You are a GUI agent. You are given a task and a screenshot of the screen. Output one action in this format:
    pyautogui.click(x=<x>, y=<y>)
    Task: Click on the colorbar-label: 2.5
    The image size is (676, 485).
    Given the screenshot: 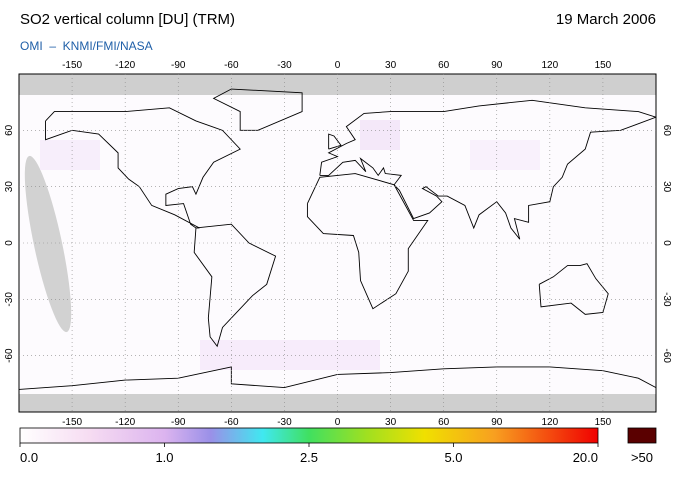 What is the action you would take?
    pyautogui.click(x=309, y=457)
    